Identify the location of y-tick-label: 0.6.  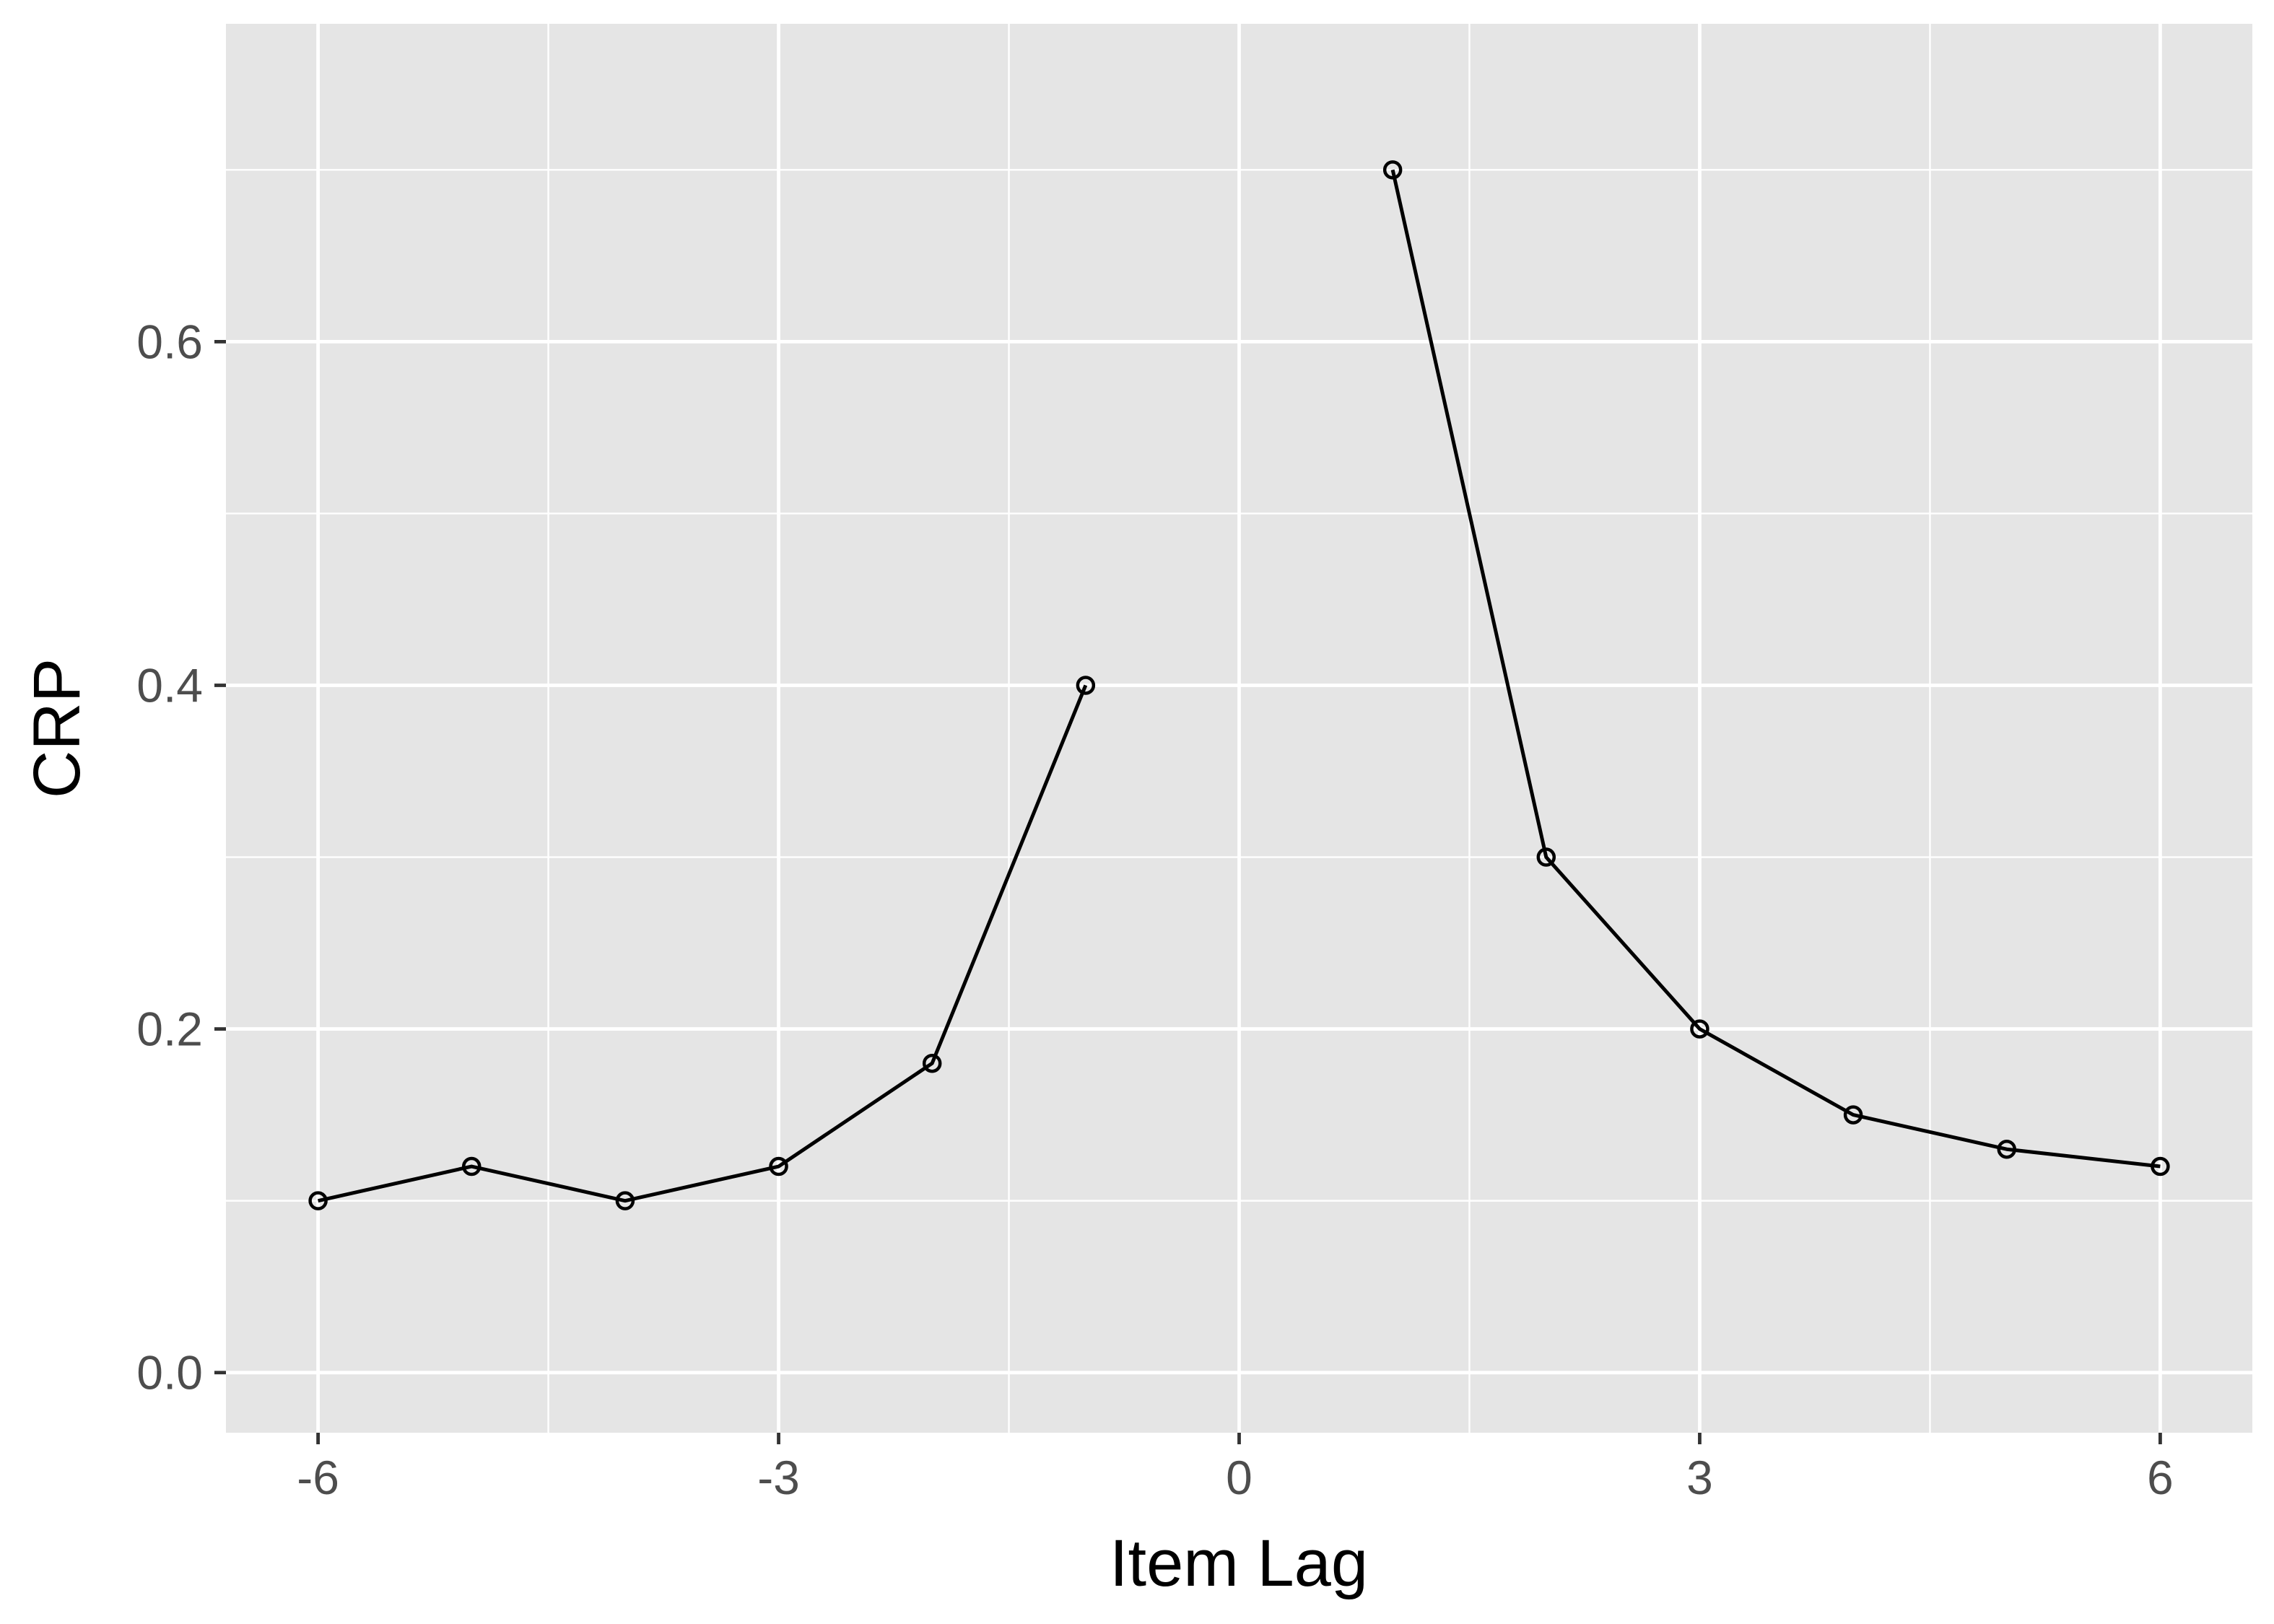
(170, 341).